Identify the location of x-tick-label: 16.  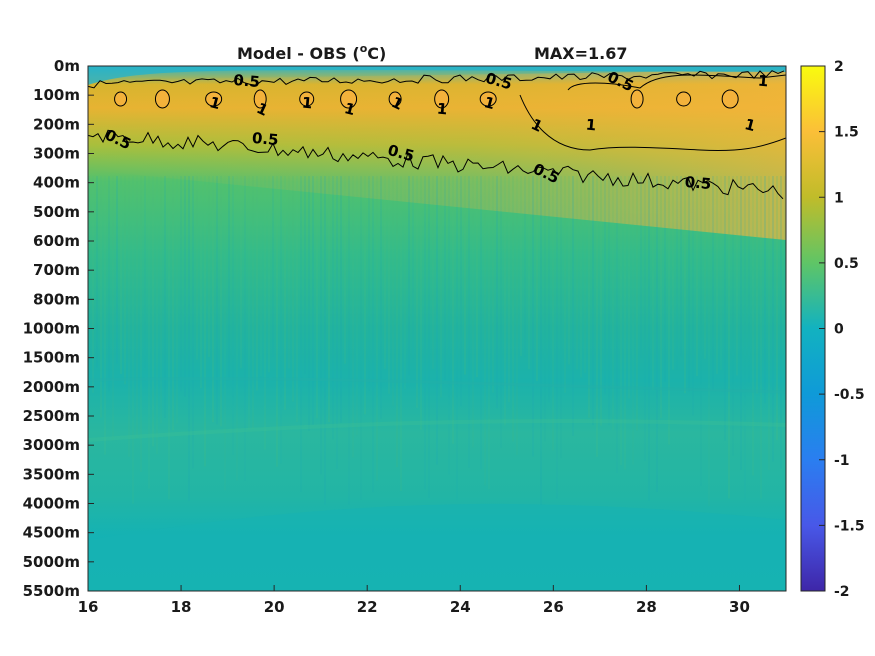
(88, 607).